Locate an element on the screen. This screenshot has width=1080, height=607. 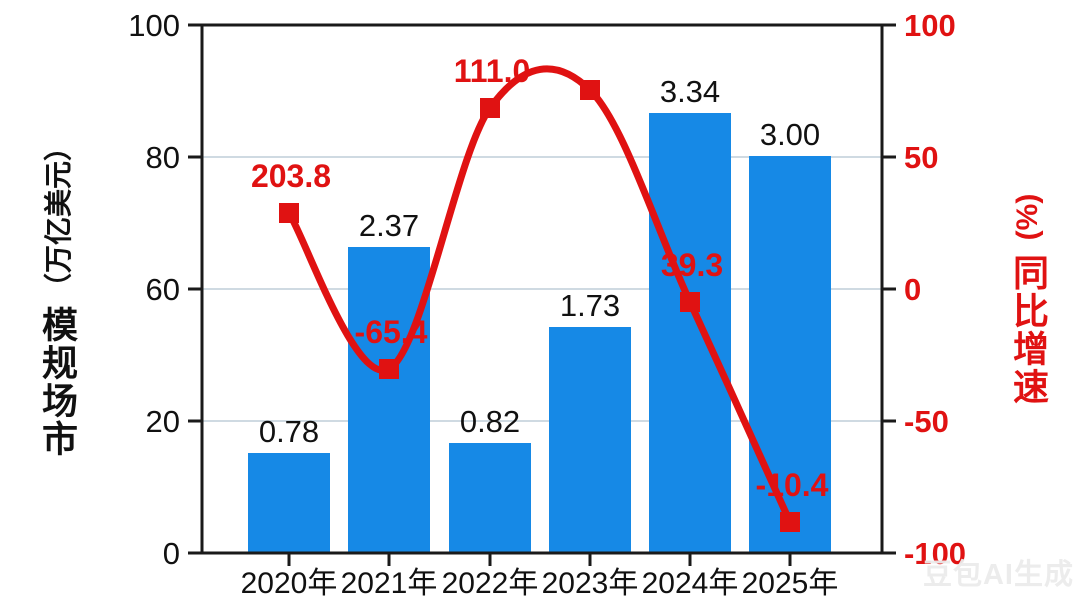
left-tick-label: 100 is located at coordinates (154, 25).